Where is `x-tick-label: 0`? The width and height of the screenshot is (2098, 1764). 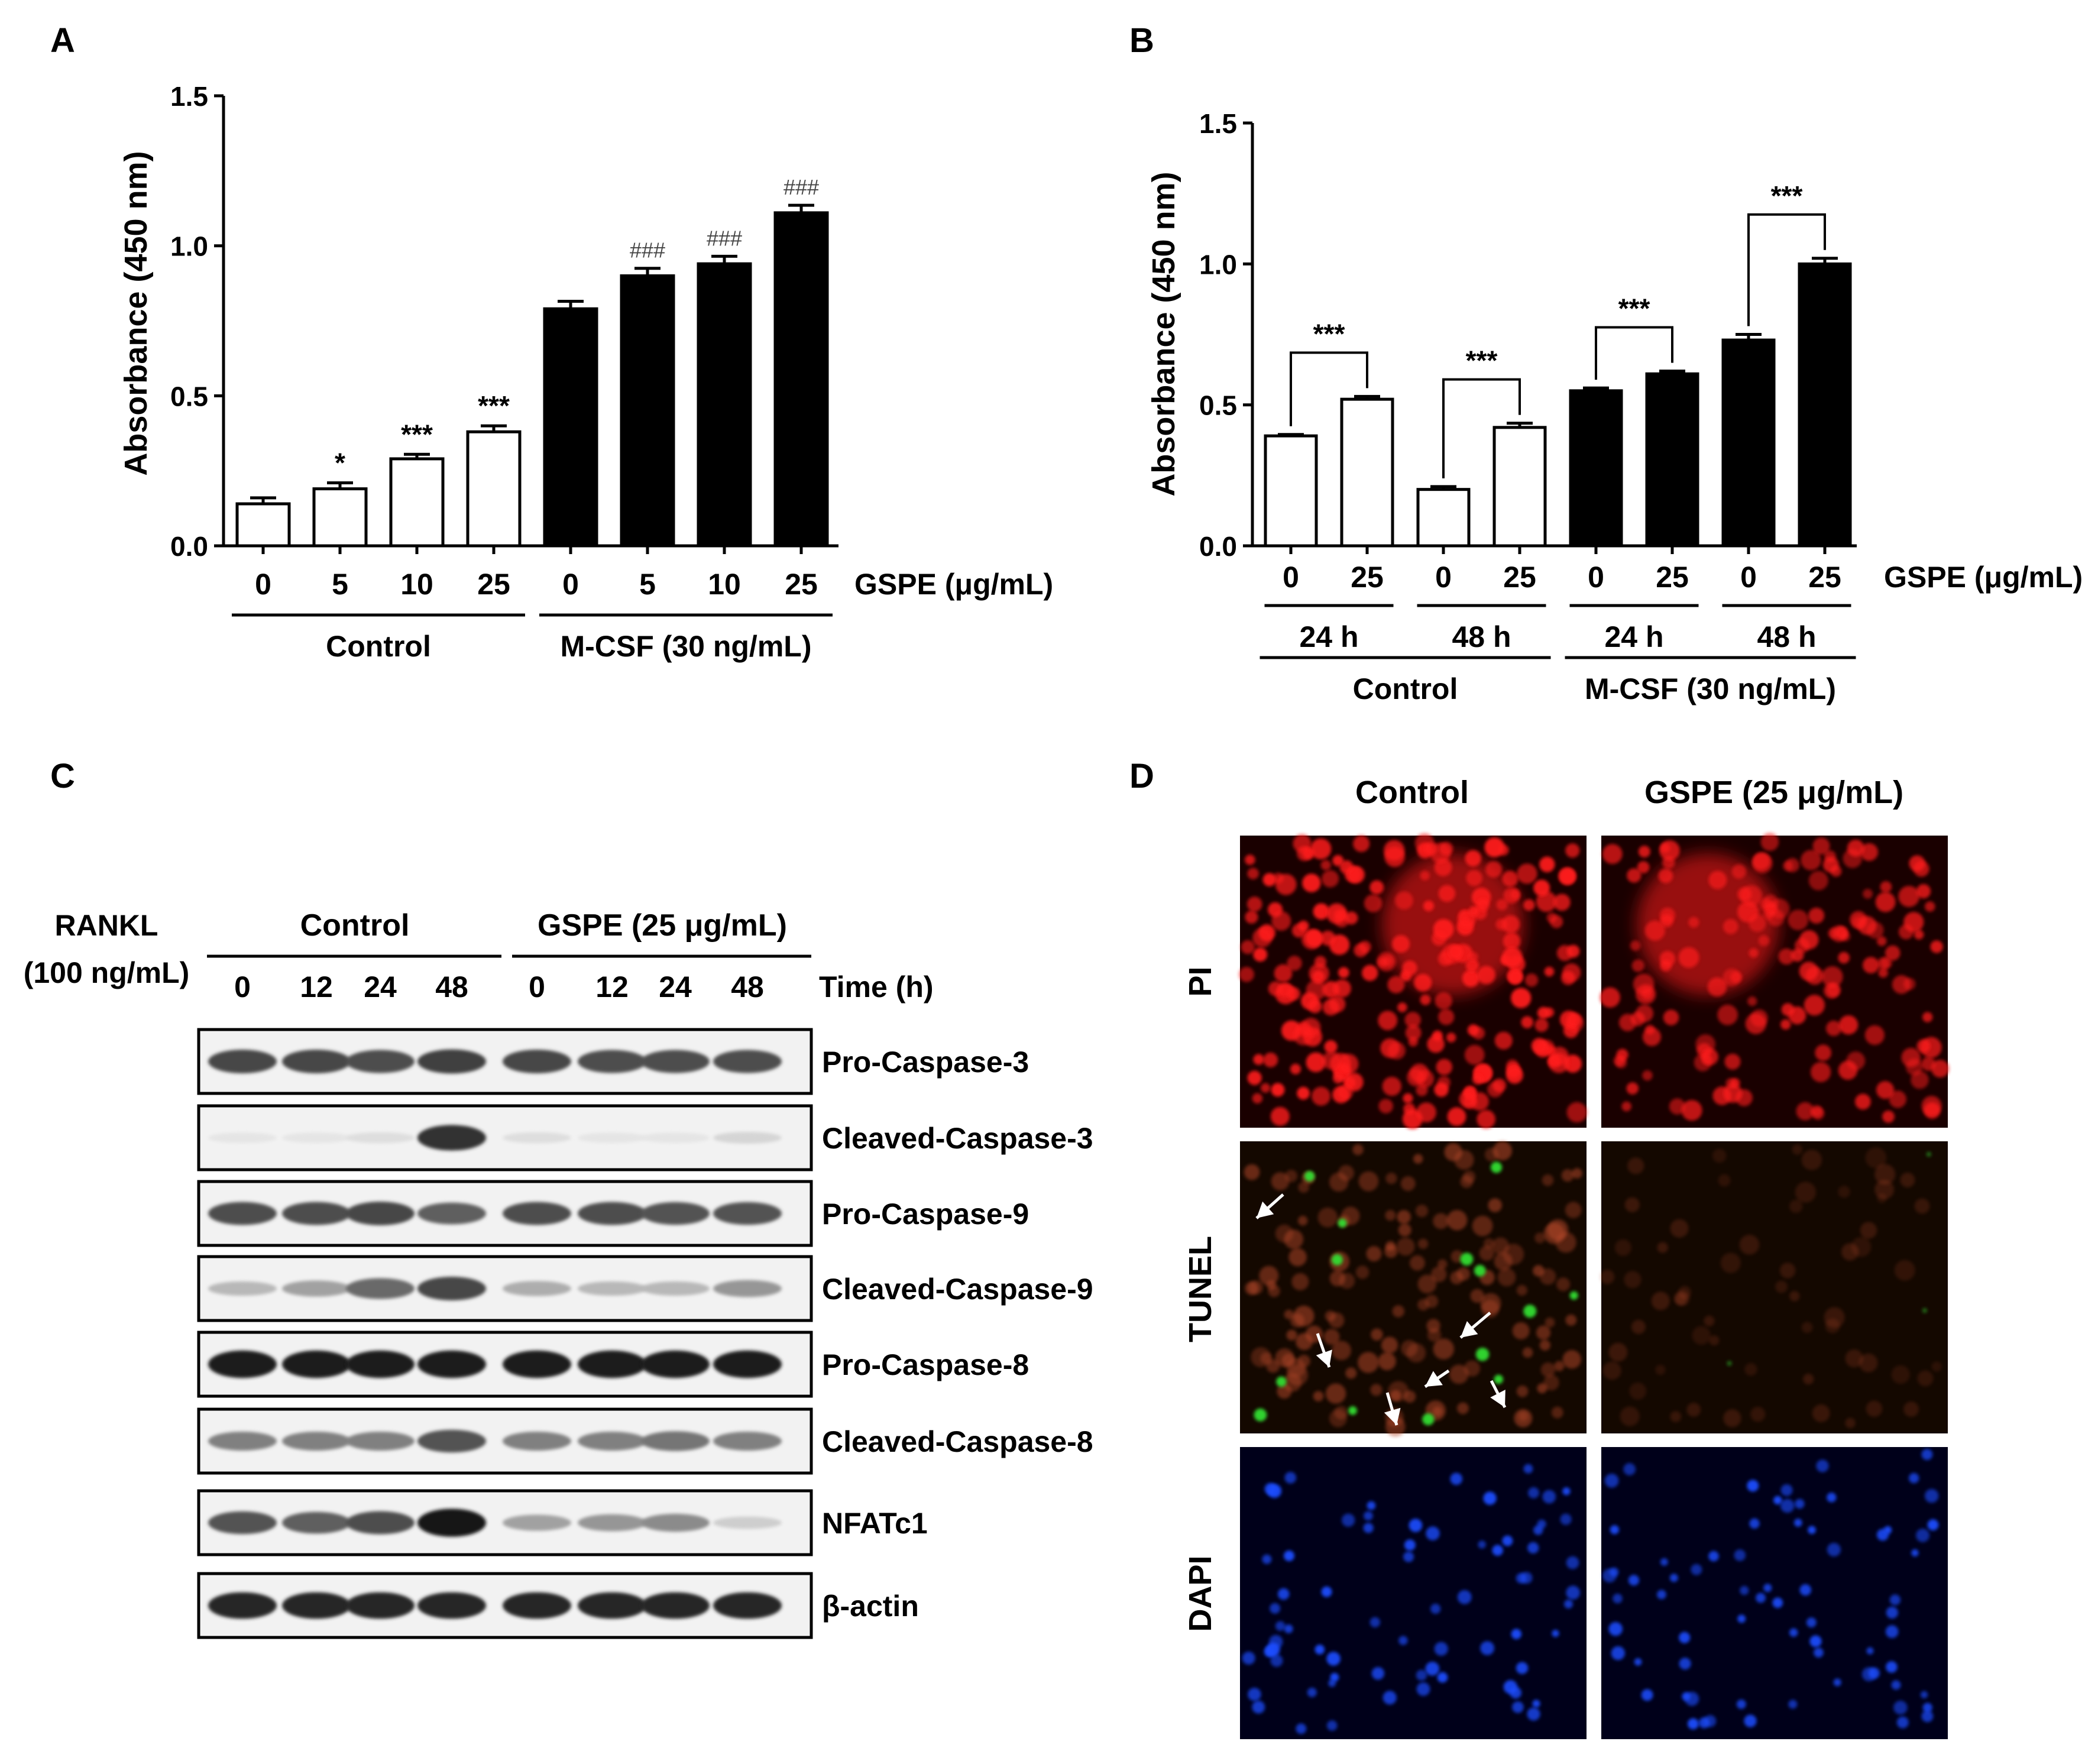 x-tick-label: 0 is located at coordinates (263, 584).